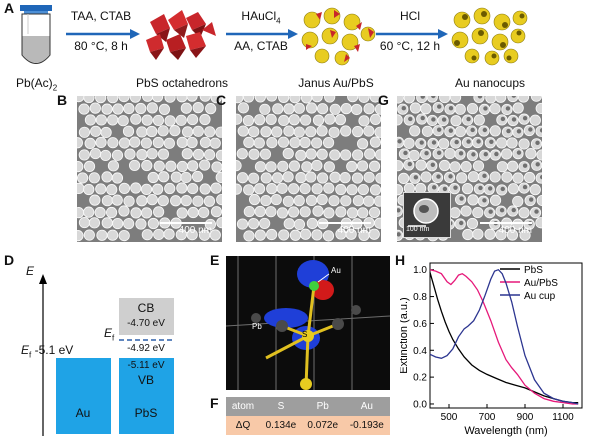 This screenshot has width=600, height=445. What do you see at coordinates (146, 308) in the screenshot?
I see `cb-label: CB` at bounding box center [146, 308].